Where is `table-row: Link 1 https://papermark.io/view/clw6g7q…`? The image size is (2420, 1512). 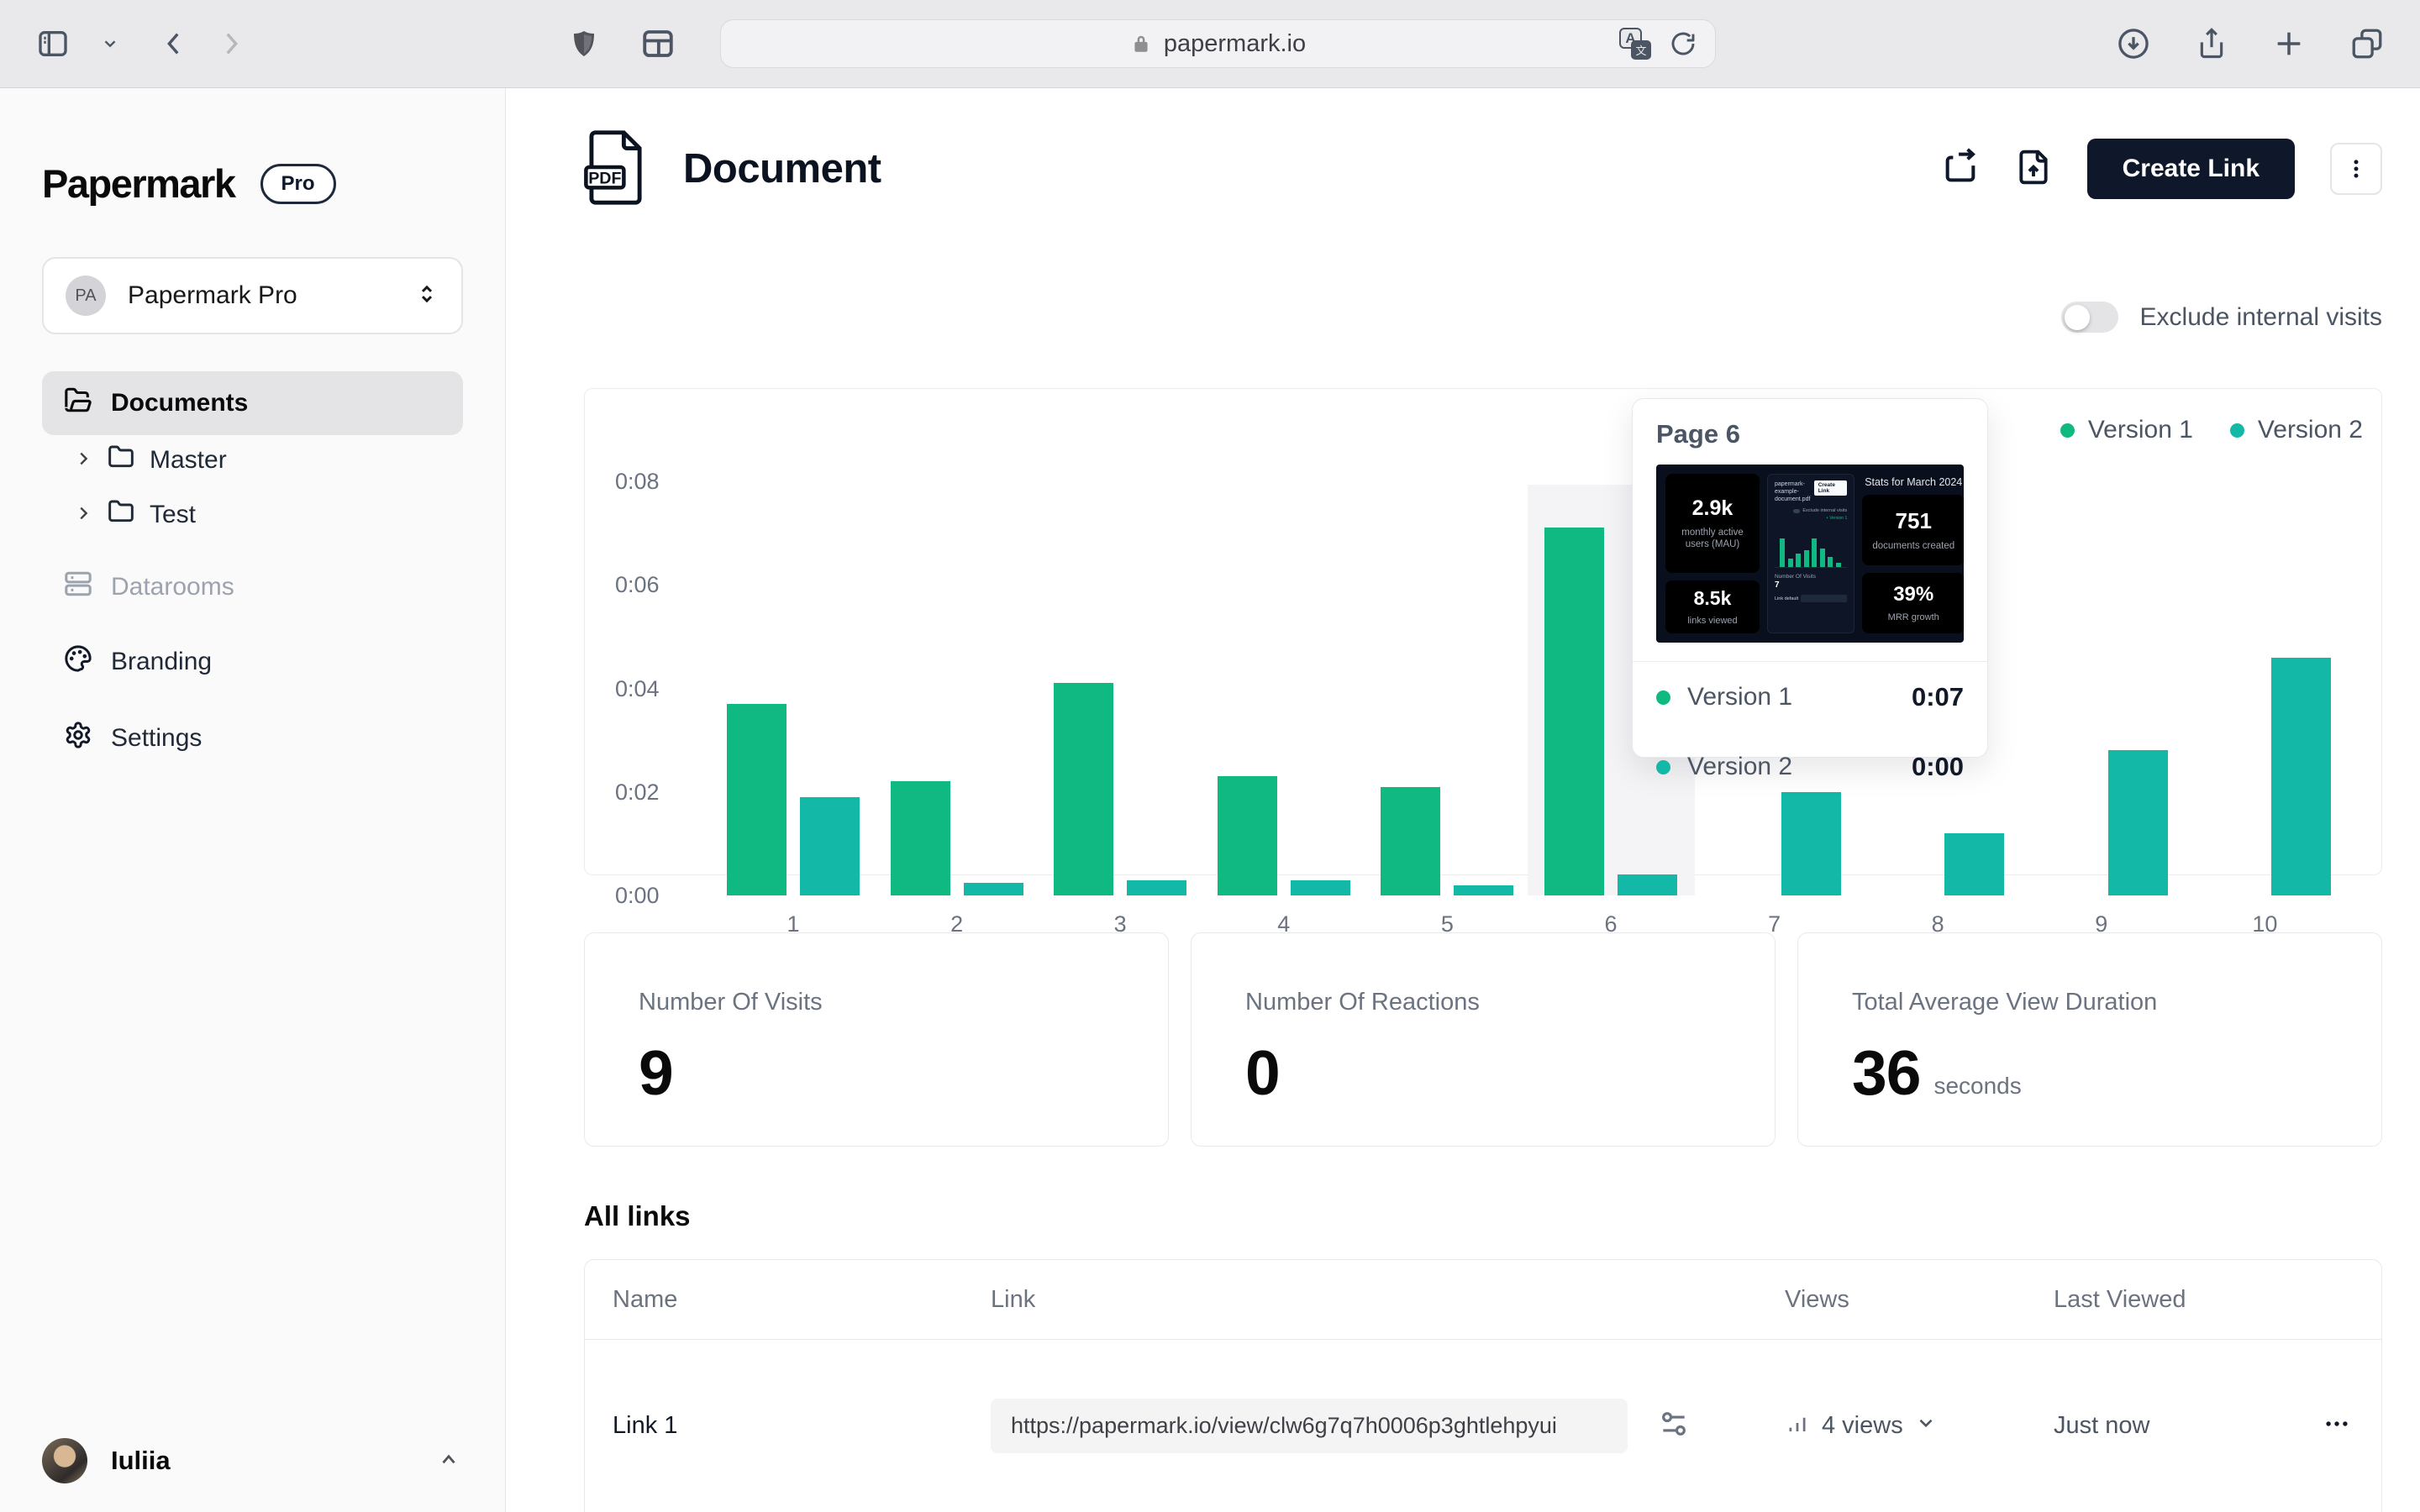
table-row: Link 1 https://papermark.io/view/clw6g7q… is located at coordinates (1483, 1426).